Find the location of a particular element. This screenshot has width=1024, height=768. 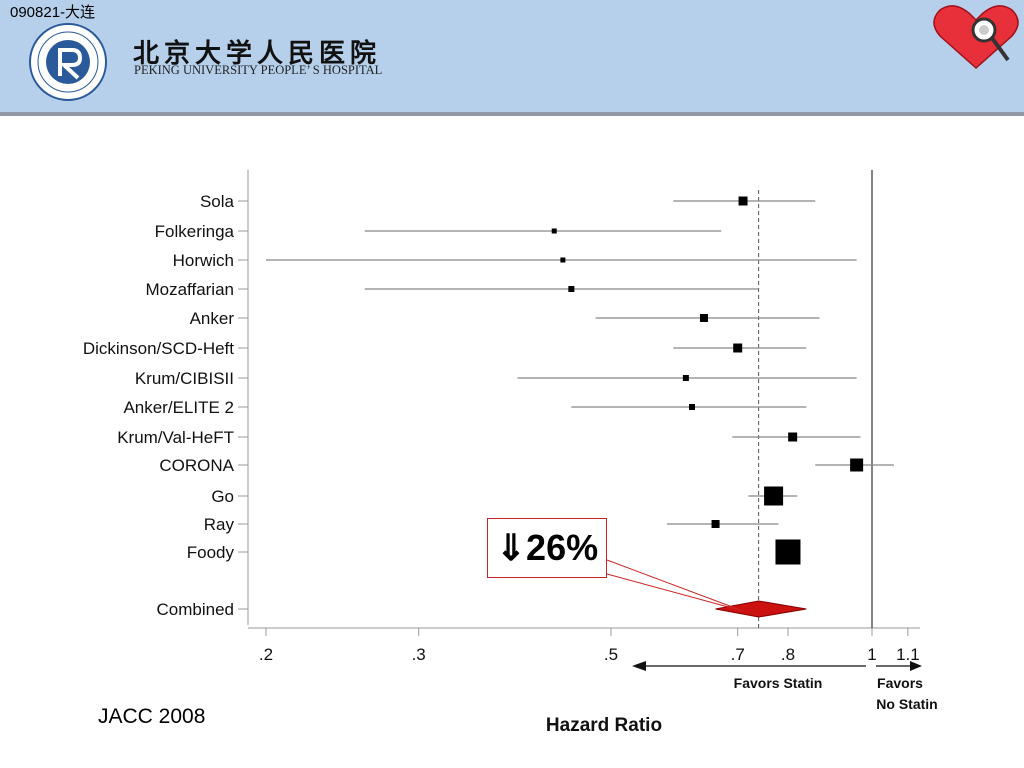

heart-stethoscope-icon is located at coordinates (976, 37).